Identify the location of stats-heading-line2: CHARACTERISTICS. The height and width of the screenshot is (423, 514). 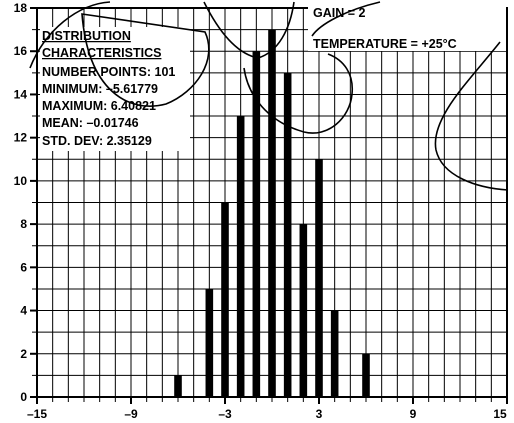
(101, 53).